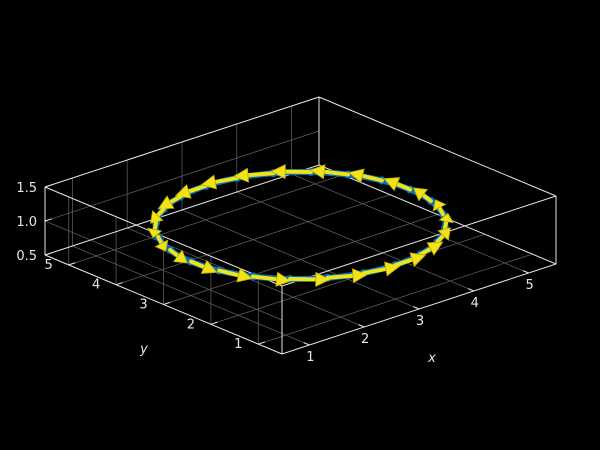 The image size is (600, 450). I want to click on x-tick-label: 4, so click(475, 303).